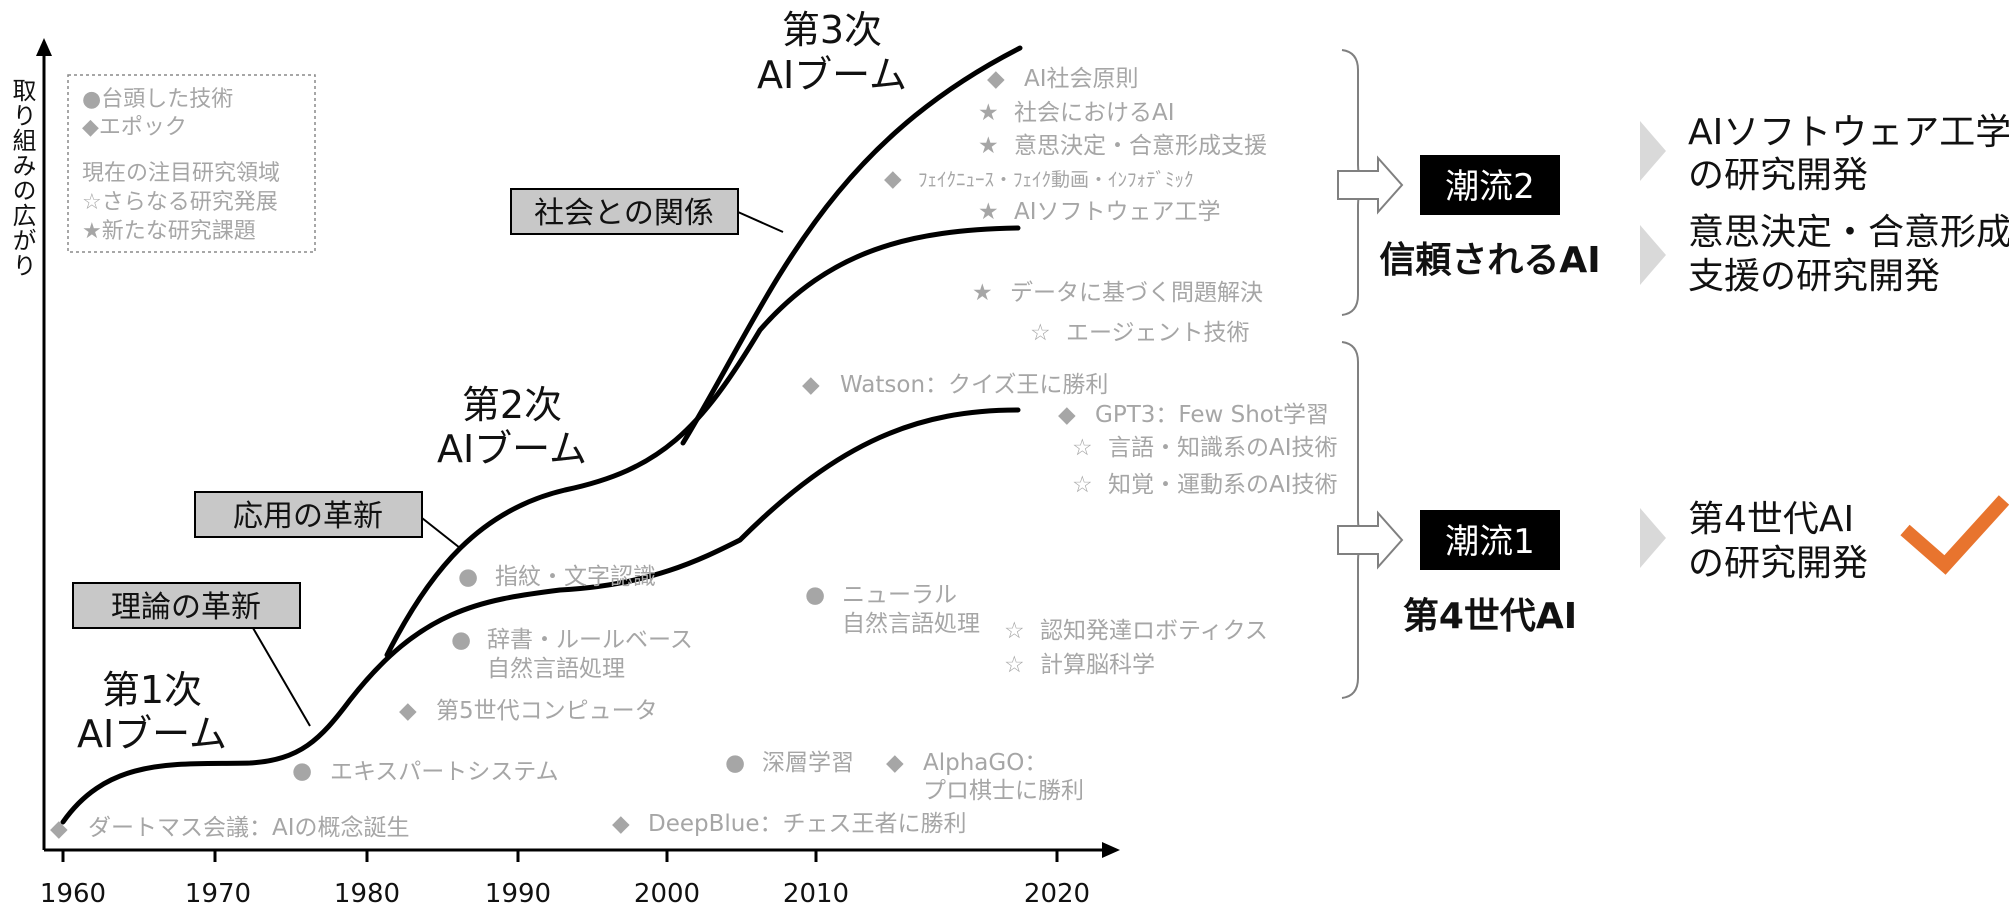 The width and height of the screenshot is (2009, 913). I want to click on legend-current-title: 現在の注目研究領域, so click(181, 173).